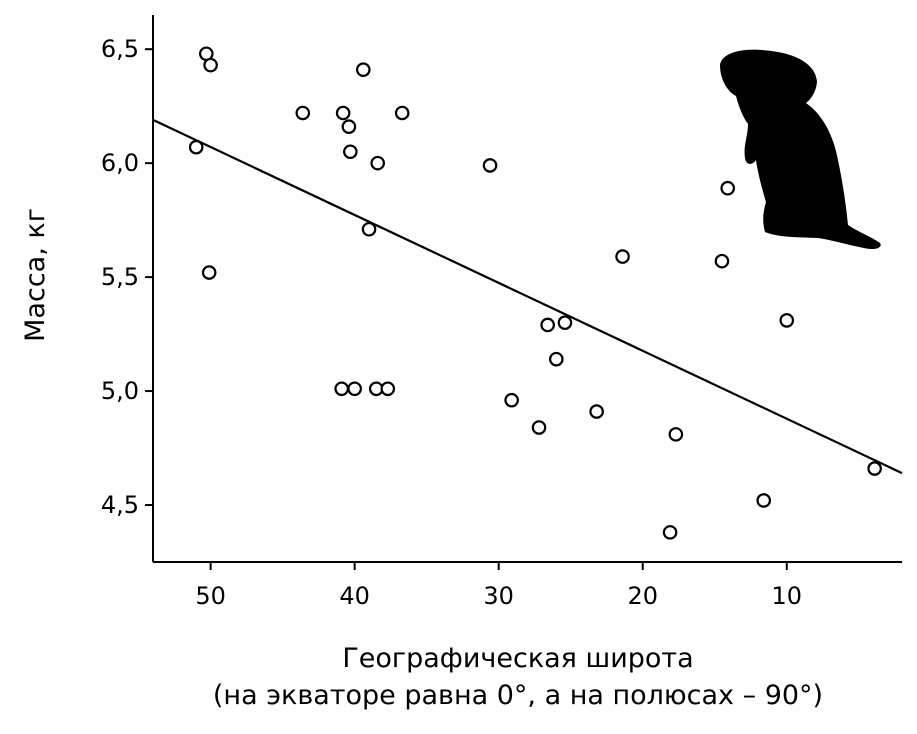  Describe the element at coordinates (498, 596) in the screenshot. I see `x-tick-label: 30` at that location.